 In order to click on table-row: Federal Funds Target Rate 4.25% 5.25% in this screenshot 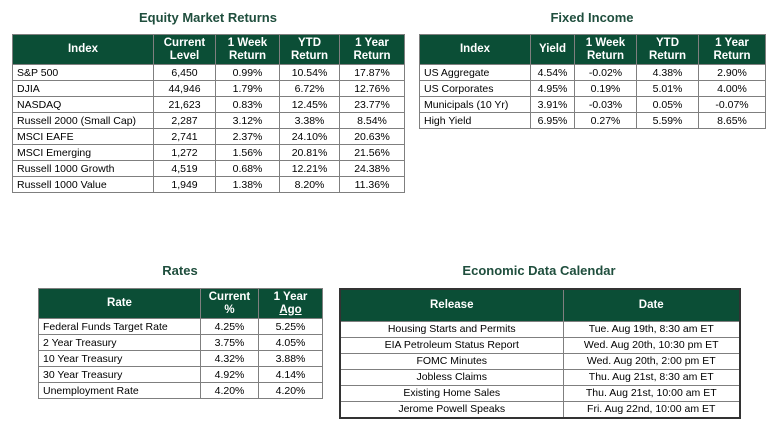, I will do `click(180, 326)`.